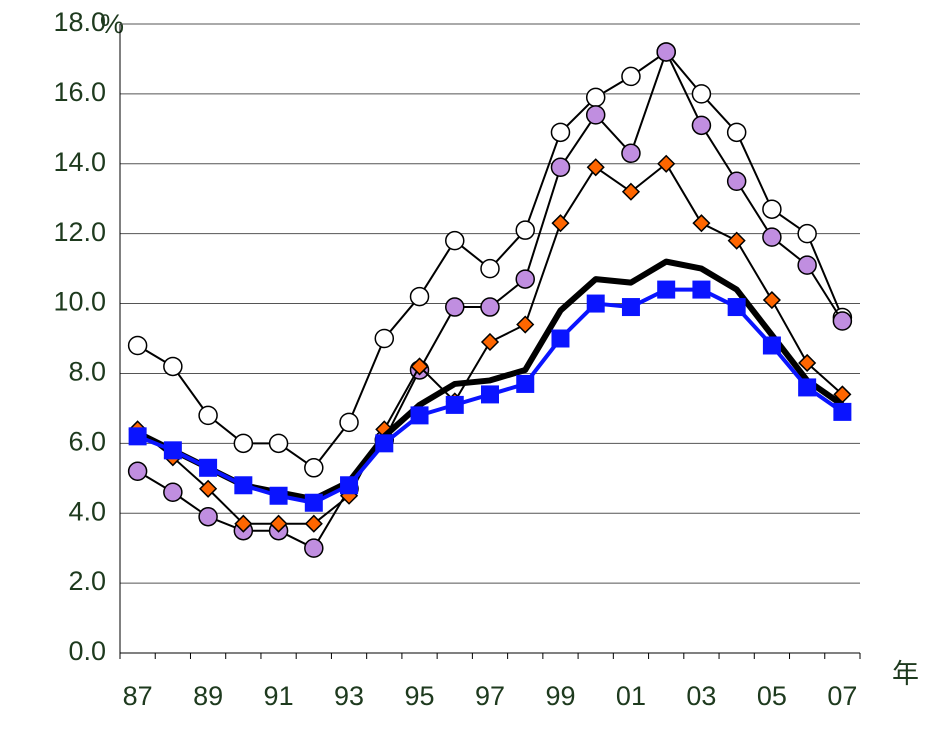 This screenshot has width=942, height=733. Describe the element at coordinates (905, 674) in the screenshot. I see `x-unit: 年` at that location.